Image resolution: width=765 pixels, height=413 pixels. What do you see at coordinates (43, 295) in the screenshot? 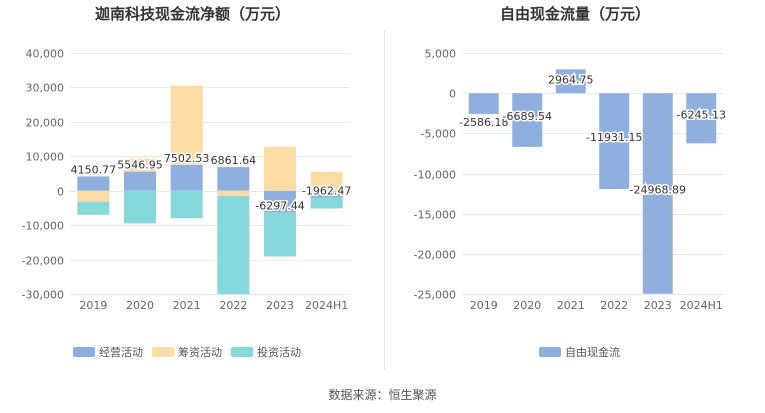
I see `left-ytick-label: -30,000` at bounding box center [43, 295].